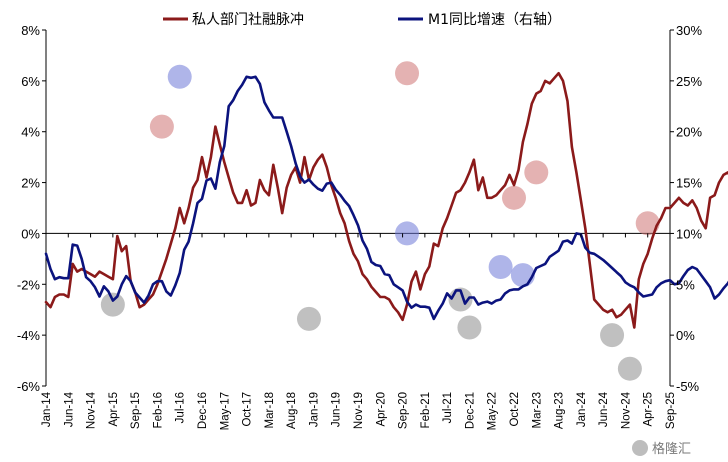 The height and width of the screenshot is (462, 728). What do you see at coordinates (686, 208) in the screenshot?
I see `right-axis-tick-labels: 30% 25% 20% 15% 10% 5% 0% -5%` at bounding box center [686, 208].